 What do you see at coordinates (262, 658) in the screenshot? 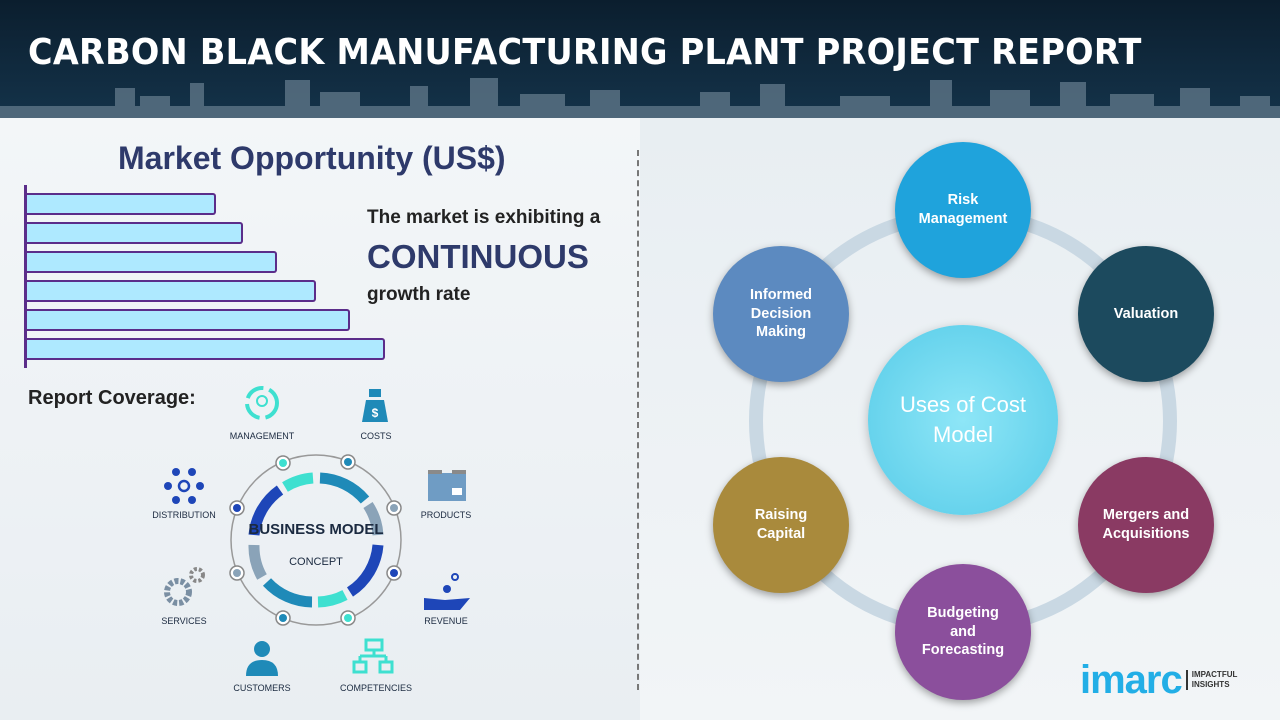
I see `customer-icon` at bounding box center [262, 658].